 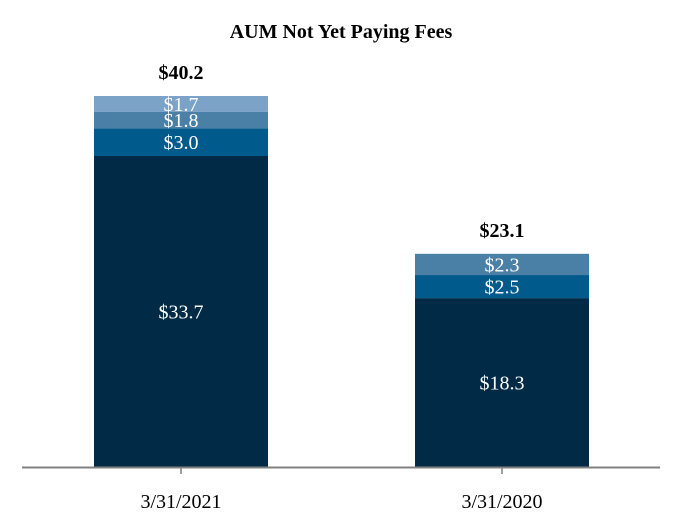 I want to click on segment-data-label: $1.8, so click(x=181, y=121).